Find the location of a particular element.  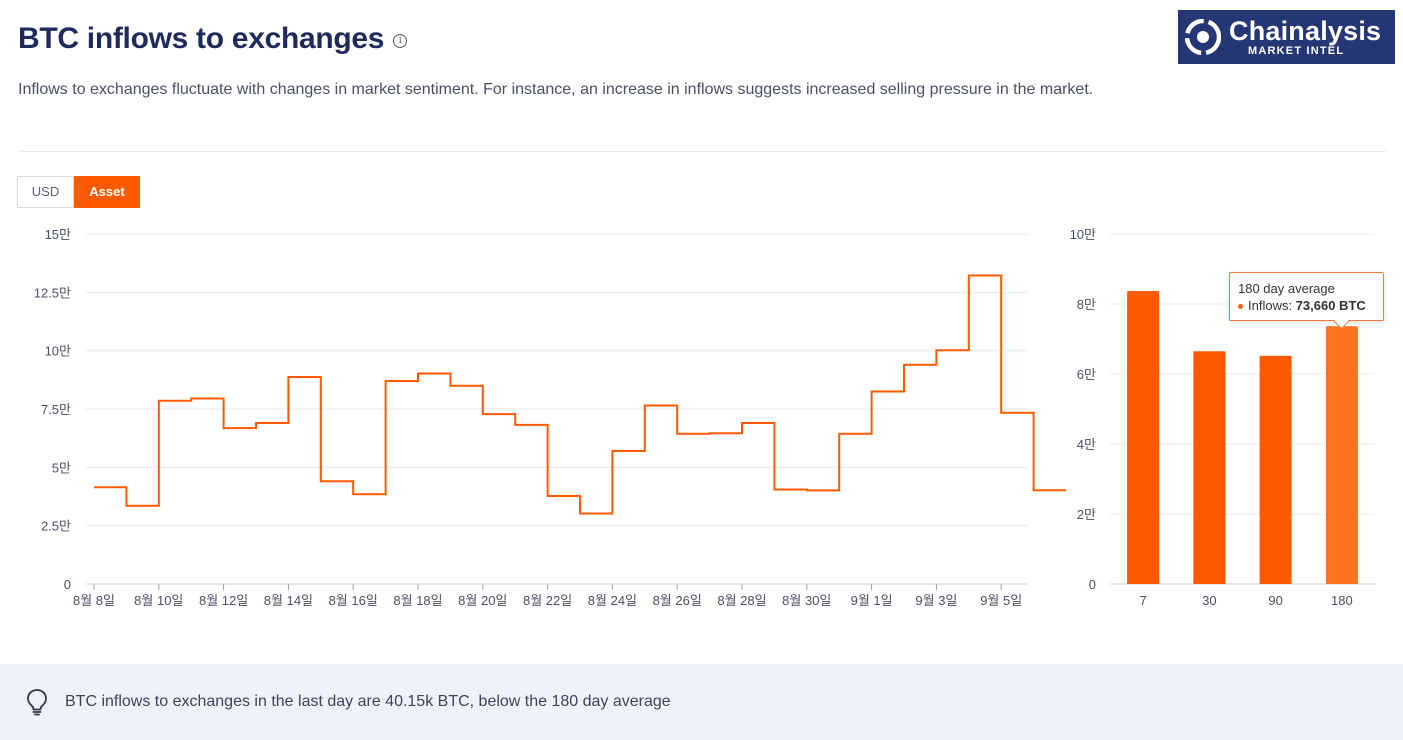

title-row: BTC inflows to exchanges i is located at coordinates (213, 39).